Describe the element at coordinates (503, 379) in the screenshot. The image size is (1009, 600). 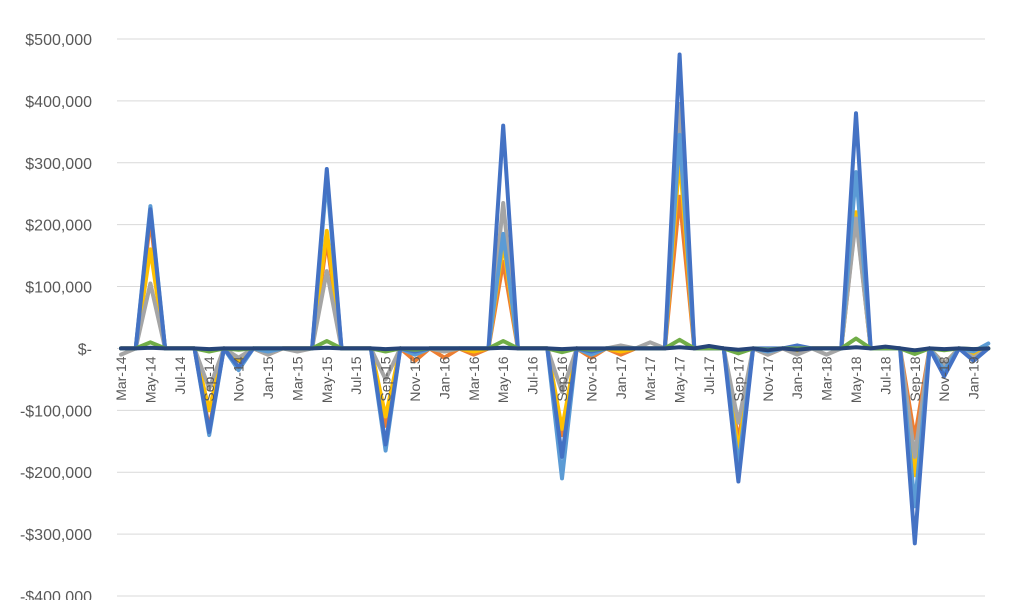
I see `x-tick-label: May-16` at that location.